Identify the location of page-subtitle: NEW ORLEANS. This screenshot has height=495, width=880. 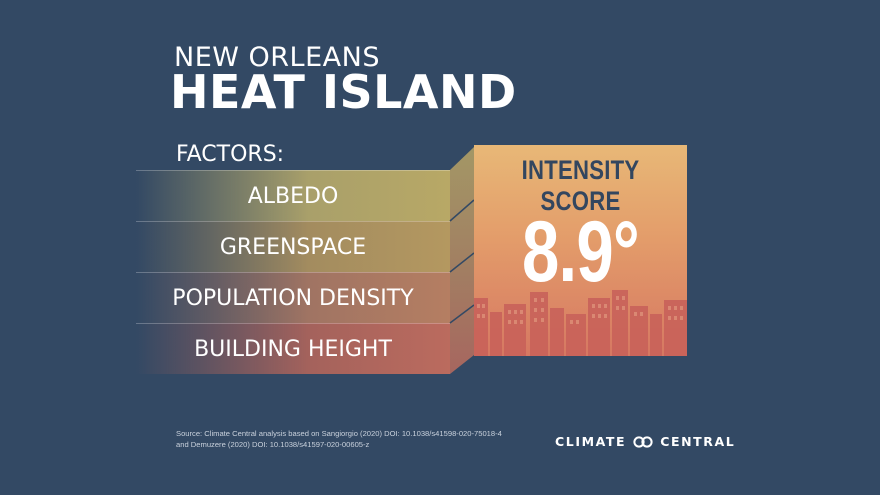
(277, 57).